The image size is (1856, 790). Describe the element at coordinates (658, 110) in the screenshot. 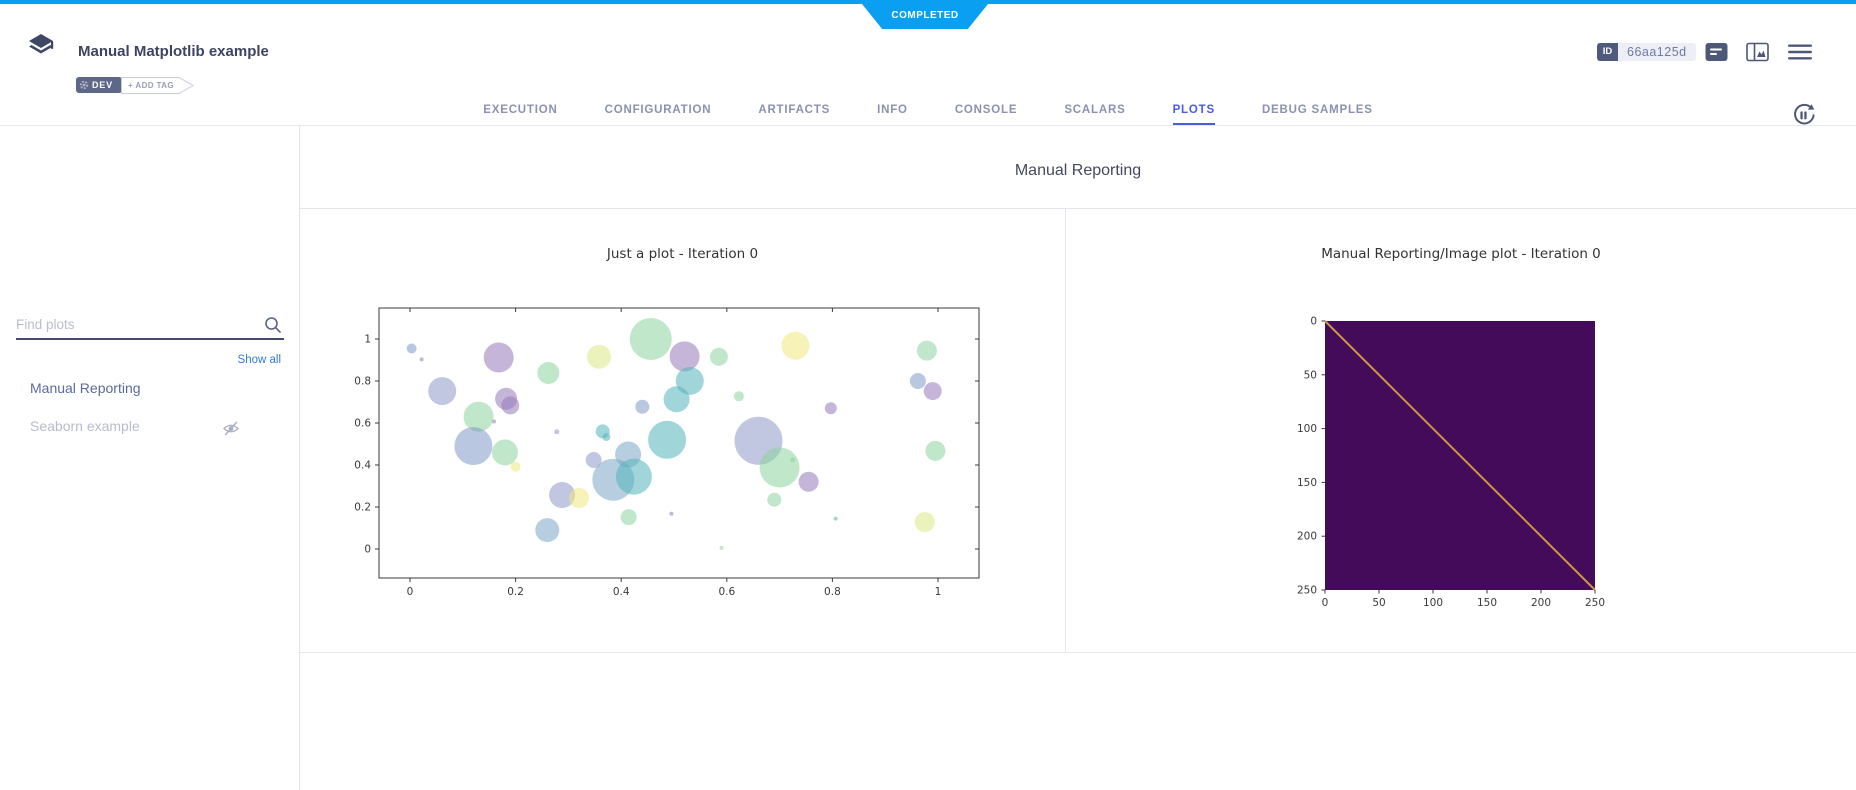

I see `tab-configuration: CONFIGURATION` at that location.